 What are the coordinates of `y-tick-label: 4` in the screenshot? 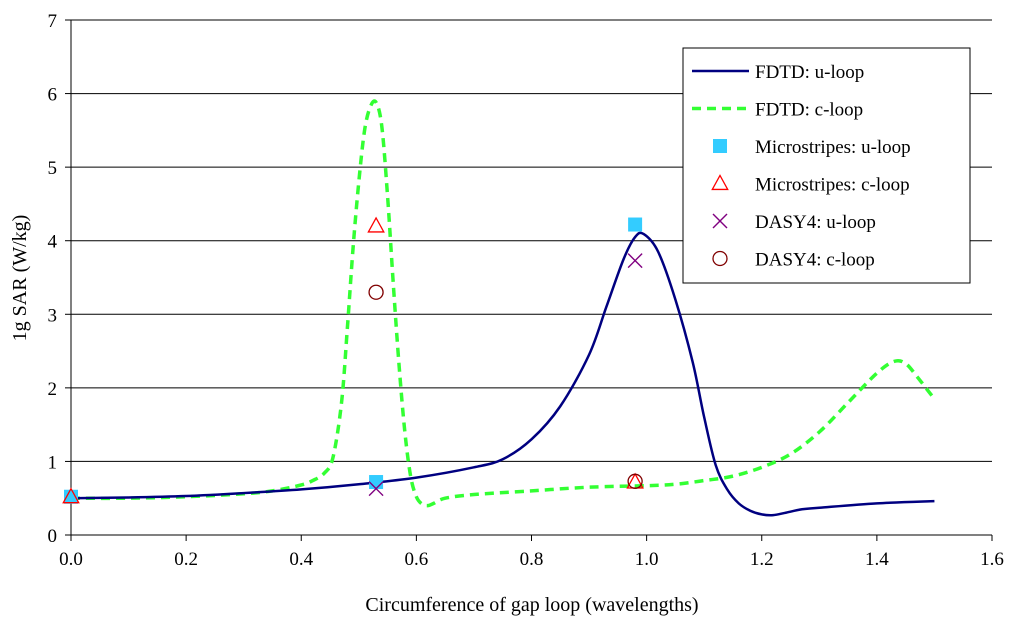 It's located at (53, 242).